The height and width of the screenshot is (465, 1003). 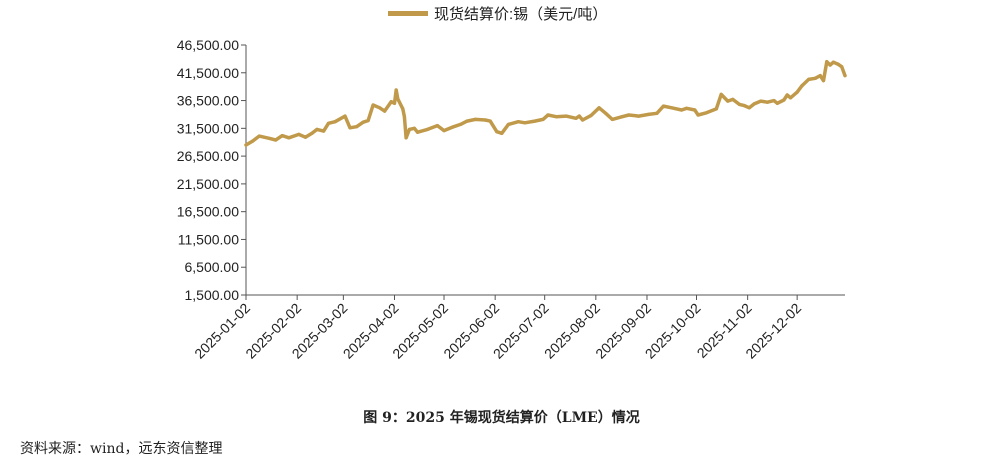 I want to click on y-tick-label: 31,500.00, so click(x=208, y=128).